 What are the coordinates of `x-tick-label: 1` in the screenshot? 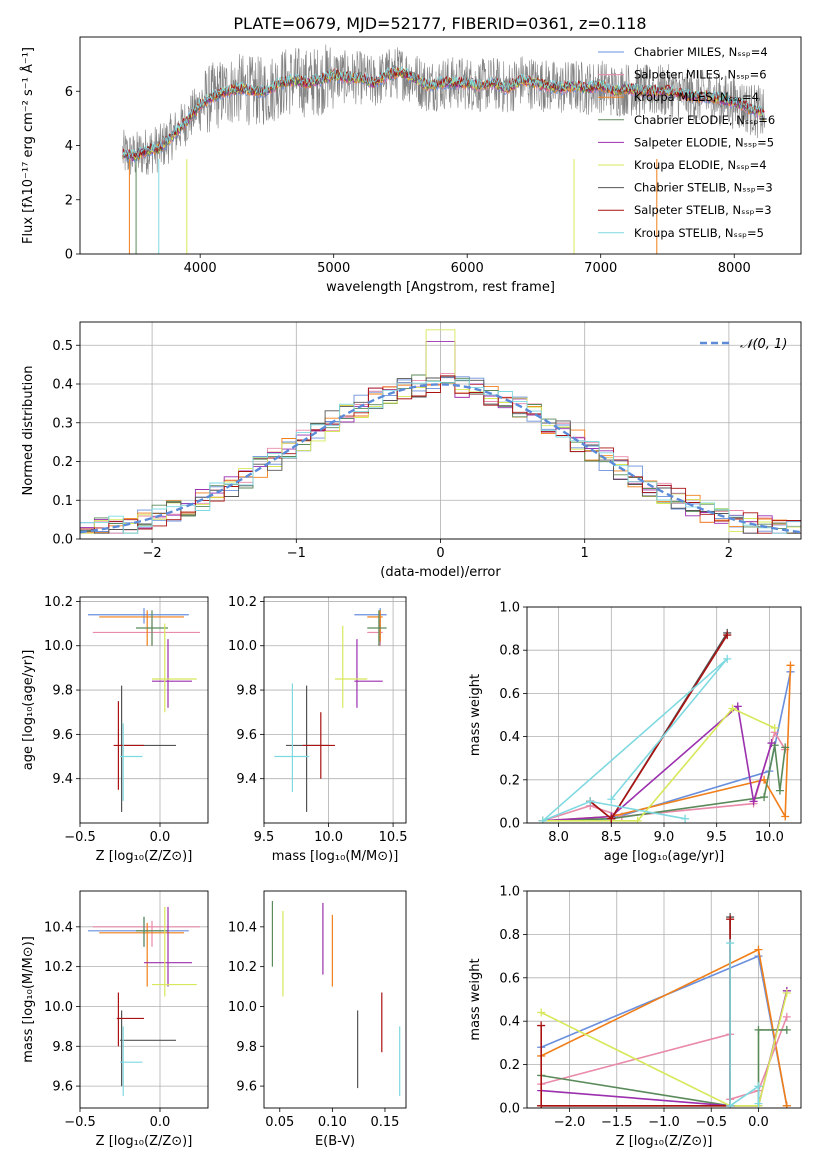 It's located at (585, 553).